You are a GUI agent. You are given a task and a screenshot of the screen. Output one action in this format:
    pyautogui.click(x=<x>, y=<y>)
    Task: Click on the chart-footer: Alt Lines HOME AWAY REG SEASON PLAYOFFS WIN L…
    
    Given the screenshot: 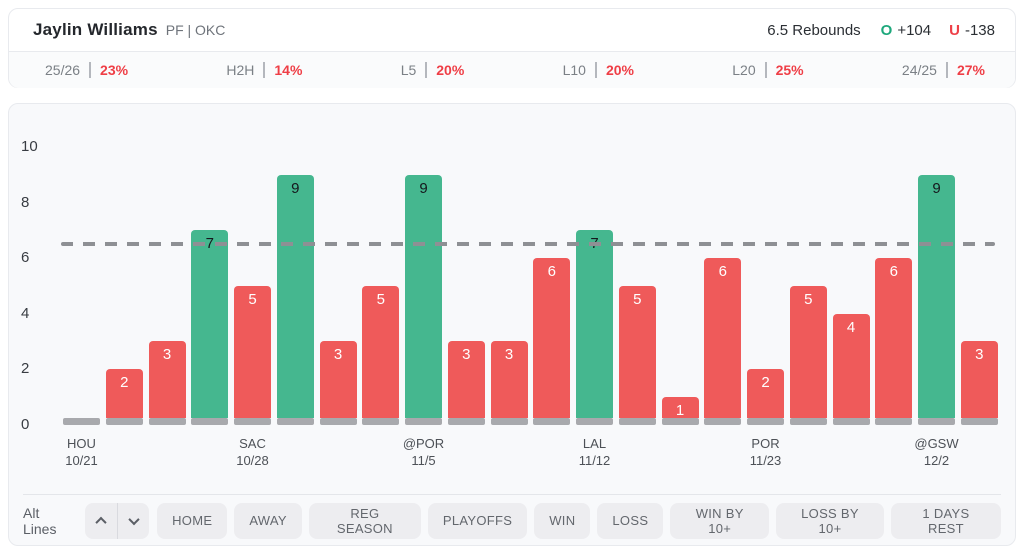 What is the action you would take?
    pyautogui.click(x=512, y=520)
    